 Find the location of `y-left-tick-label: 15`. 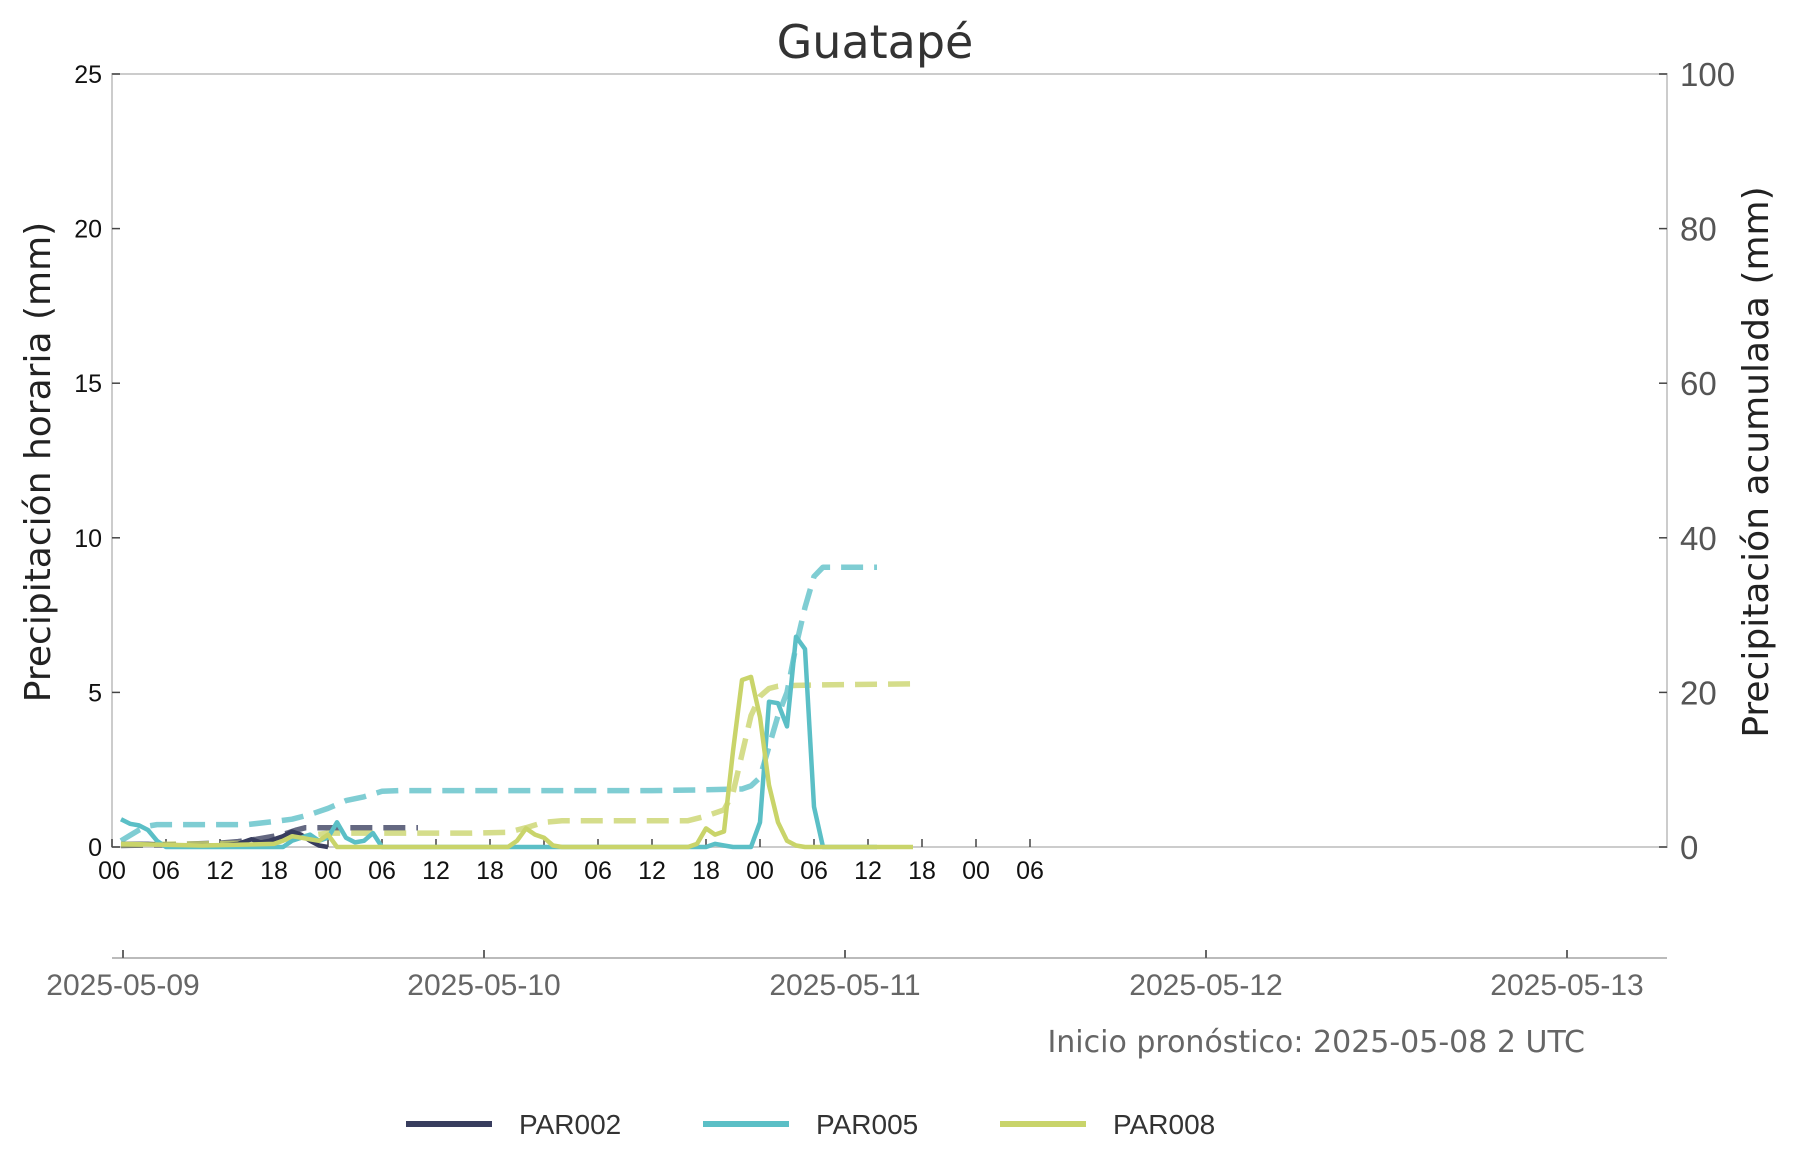

y-left-tick-label: 15 is located at coordinates (88, 384).